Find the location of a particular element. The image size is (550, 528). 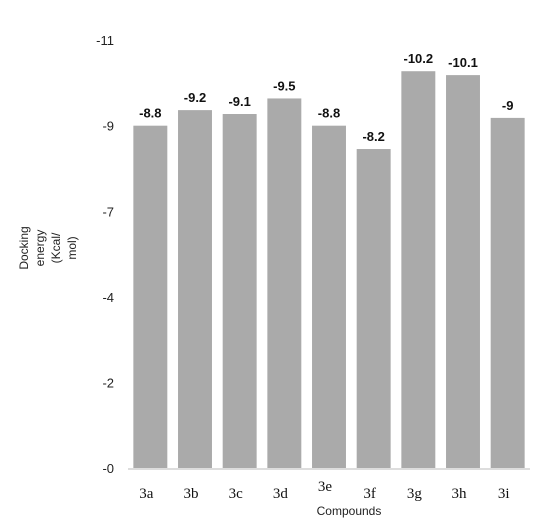

x-tick-label-3e: 3e is located at coordinates (325, 487).